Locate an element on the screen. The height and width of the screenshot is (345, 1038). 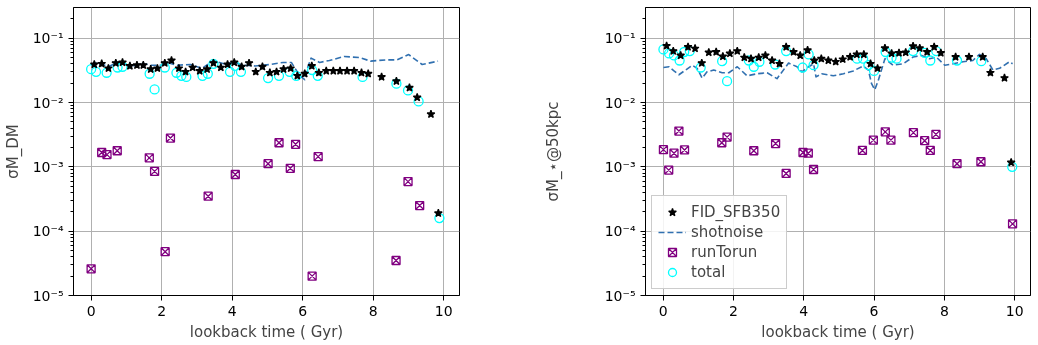
x-axis-title: lookback time ( Gyr) is located at coordinates (838, 331).